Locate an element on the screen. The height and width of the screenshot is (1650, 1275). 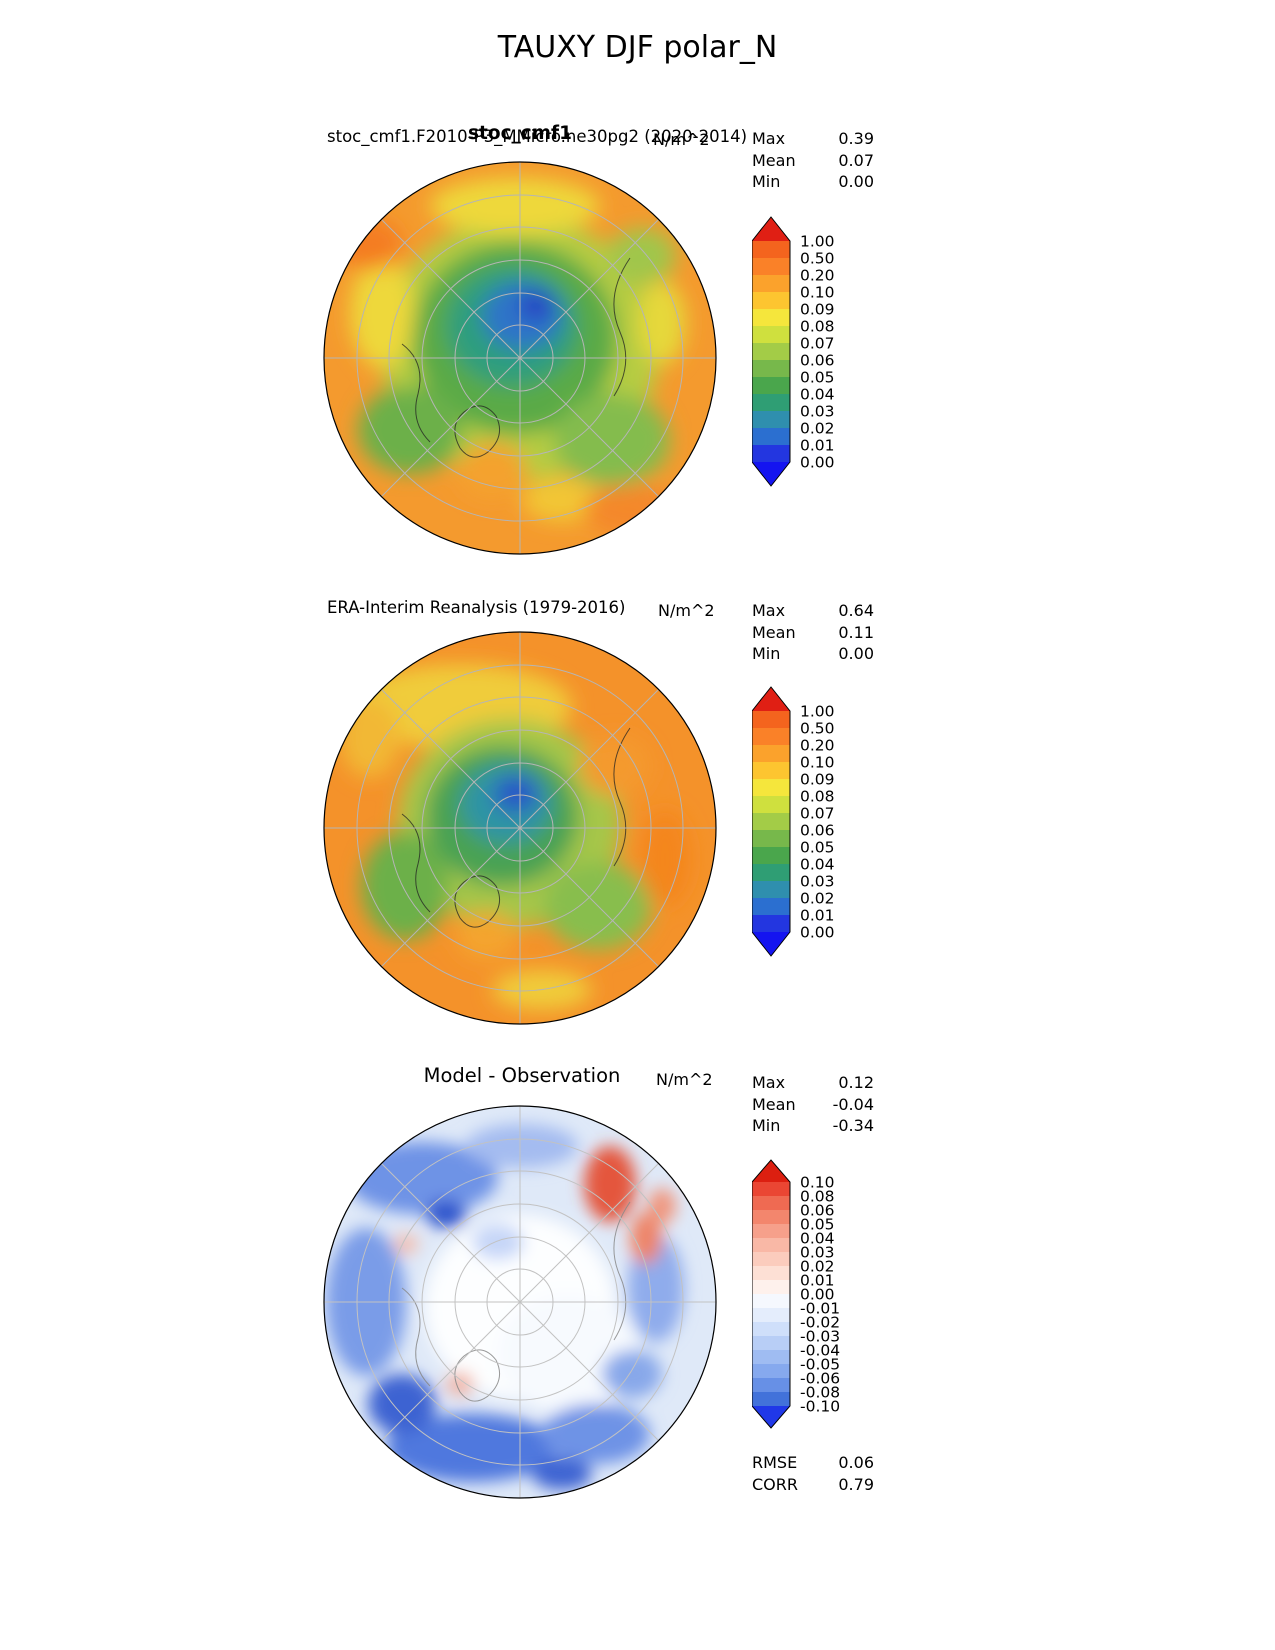
stat-row: Max 0.39 is located at coordinates (813, 139).